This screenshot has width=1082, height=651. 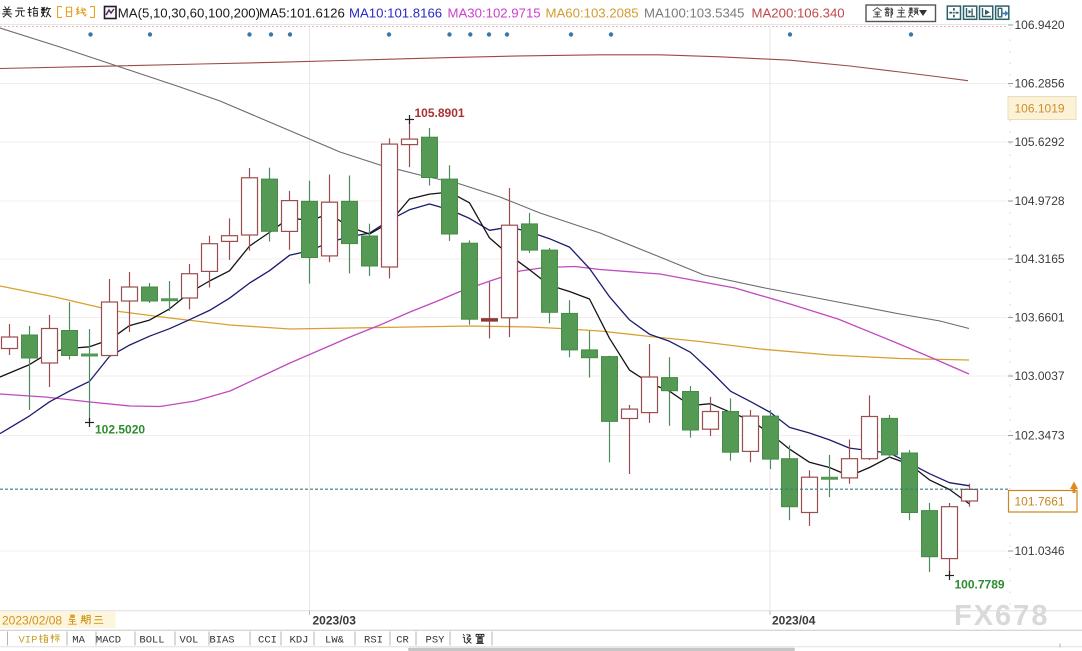 I want to click on svg-text: PSY, so click(x=436, y=641).